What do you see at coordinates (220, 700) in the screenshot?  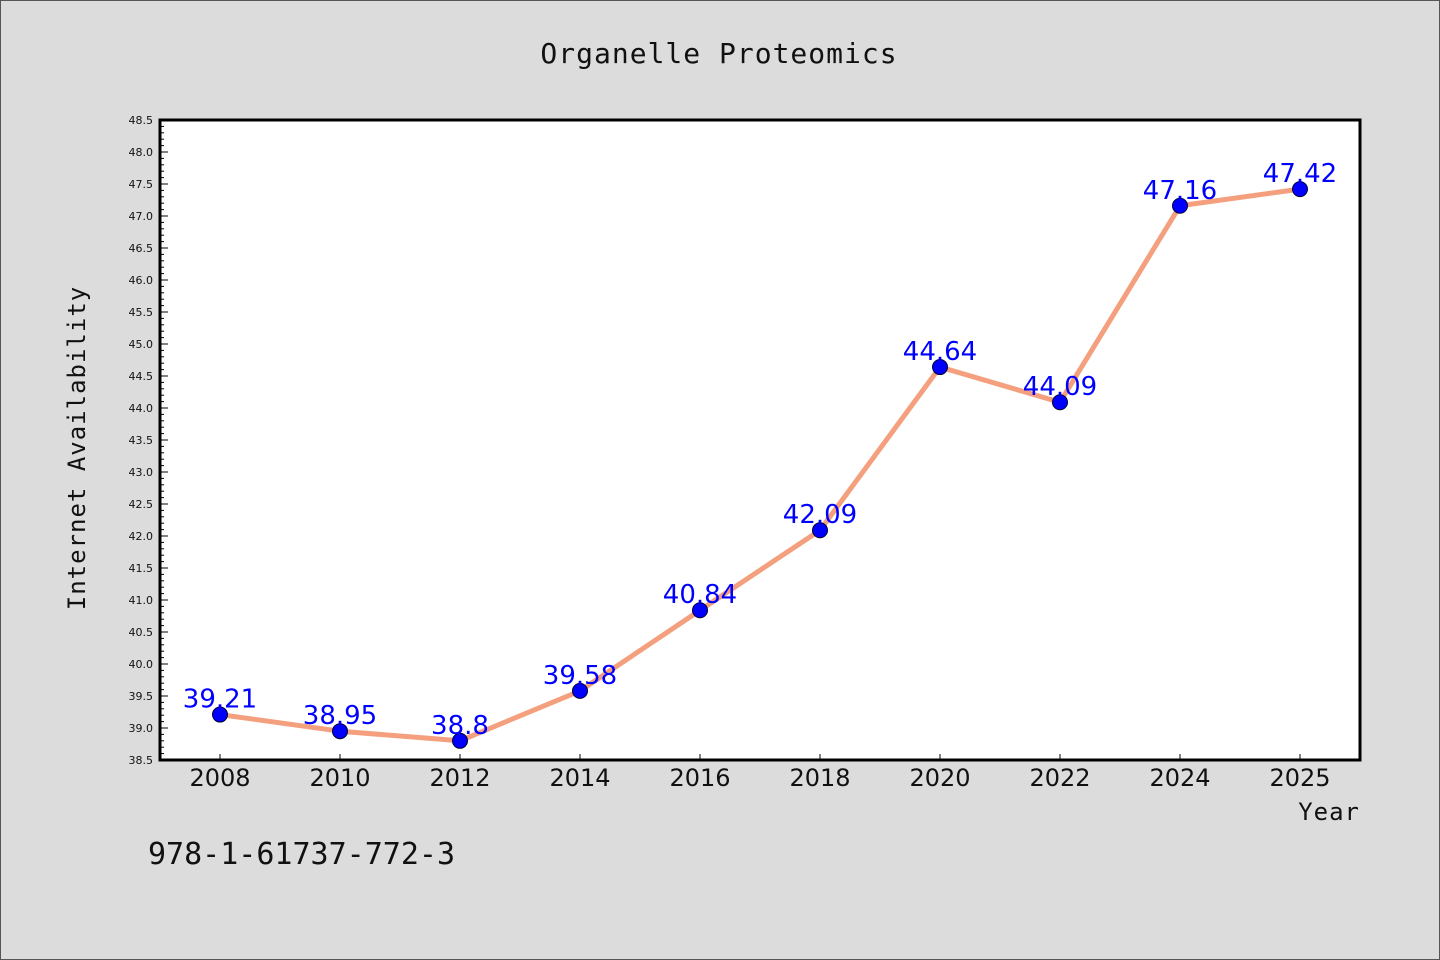 I see `data-label: 39.21` at bounding box center [220, 700].